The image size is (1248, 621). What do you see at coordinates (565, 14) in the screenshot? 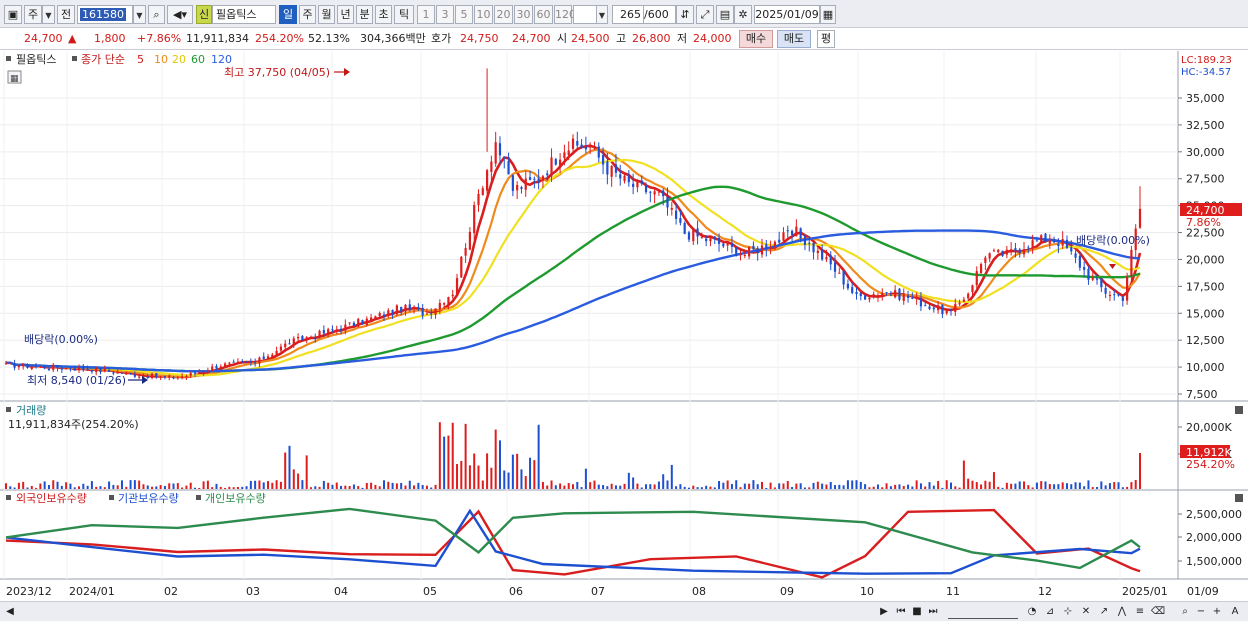
I see `interval-120: 120` at bounding box center [565, 14].